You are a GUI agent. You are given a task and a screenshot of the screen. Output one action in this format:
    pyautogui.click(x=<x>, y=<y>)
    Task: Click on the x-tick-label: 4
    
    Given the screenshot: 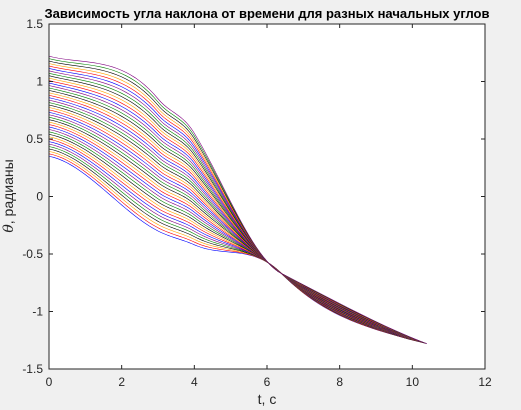 What is the action you would take?
    pyautogui.click(x=194, y=382)
    